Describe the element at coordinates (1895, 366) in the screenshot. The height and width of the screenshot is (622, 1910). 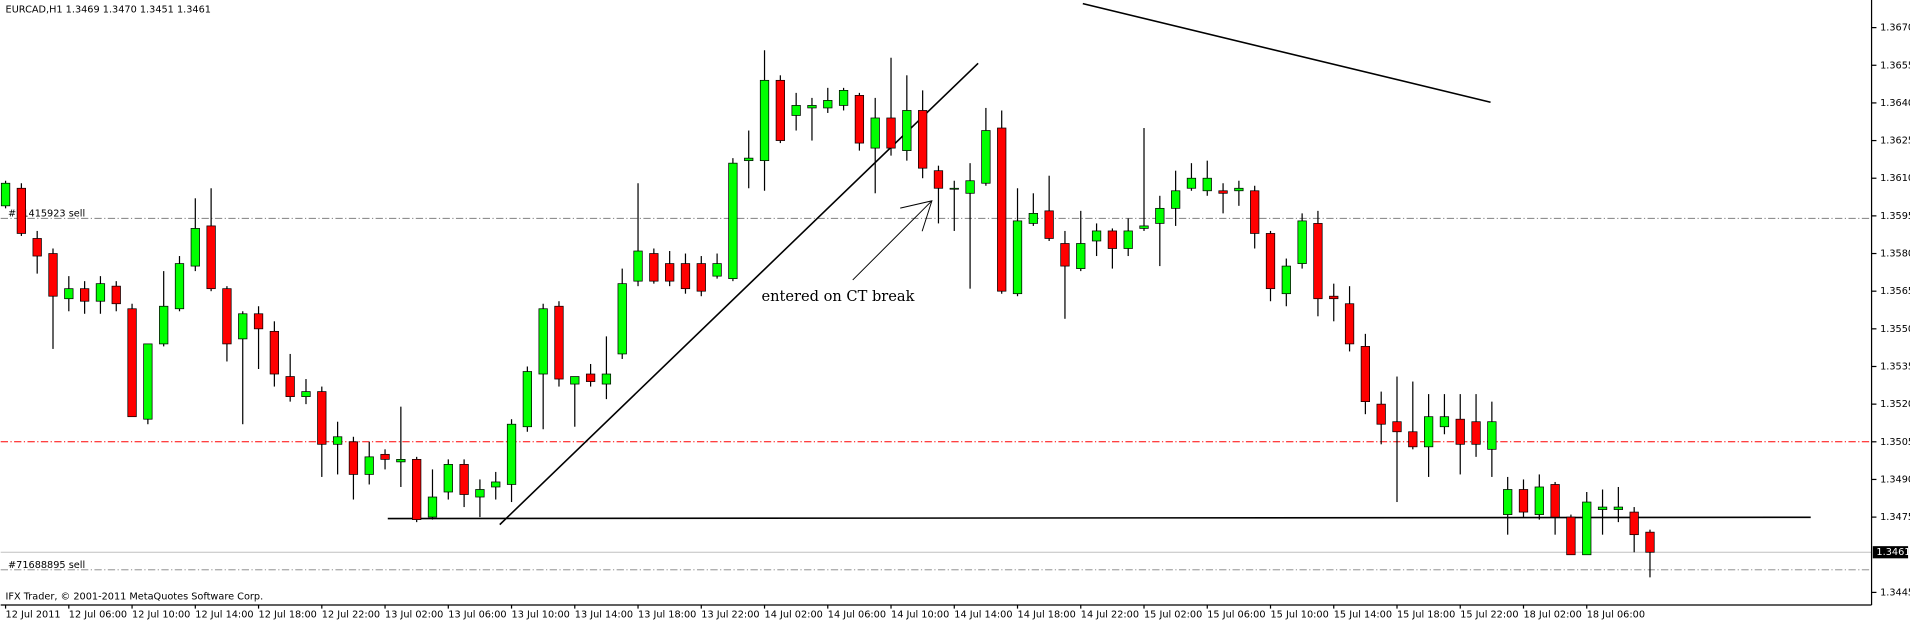
I see `y-tick-label: 1.3535` at that location.